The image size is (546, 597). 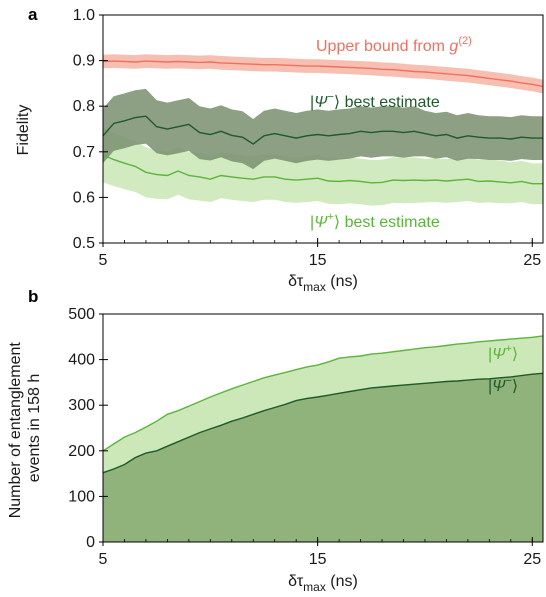 I want to click on psi-minus-sign-a: −, so click(x=330, y=97).